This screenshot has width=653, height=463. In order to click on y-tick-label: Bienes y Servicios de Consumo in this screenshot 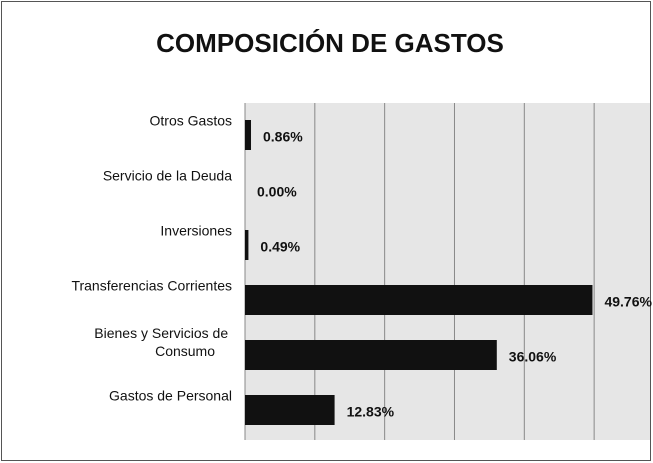, I will do `click(163, 342)`.